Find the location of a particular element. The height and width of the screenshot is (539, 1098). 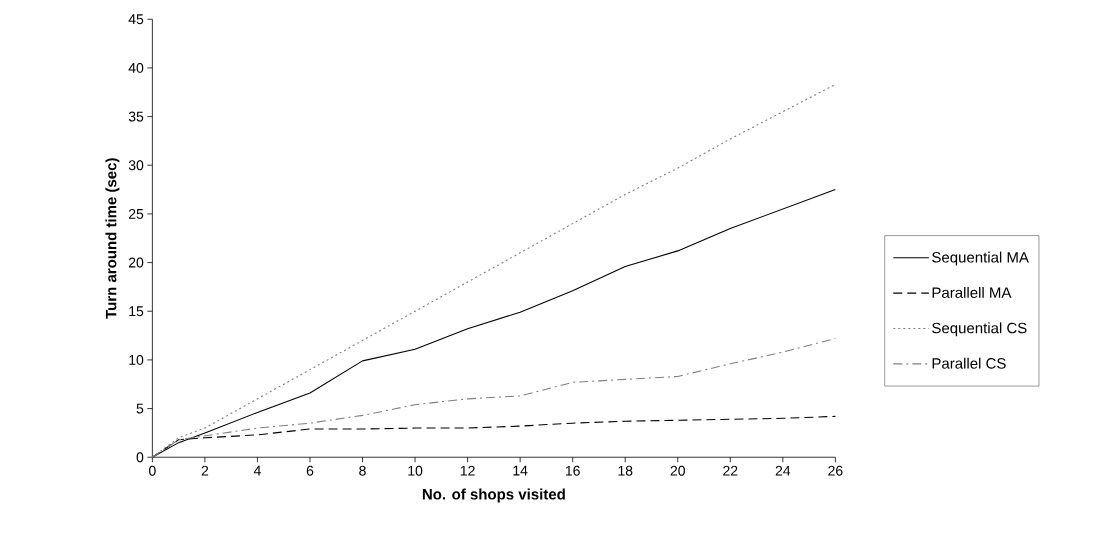

y-tick-label: 0 is located at coordinates (140, 457).